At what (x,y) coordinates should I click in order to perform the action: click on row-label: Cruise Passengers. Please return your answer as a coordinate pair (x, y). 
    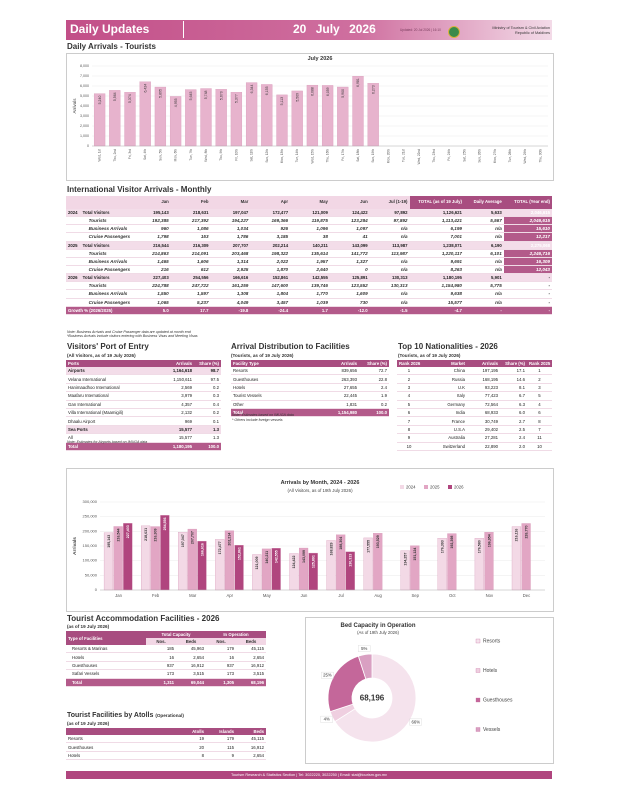
    Looking at the image, I should click on (105, 302).